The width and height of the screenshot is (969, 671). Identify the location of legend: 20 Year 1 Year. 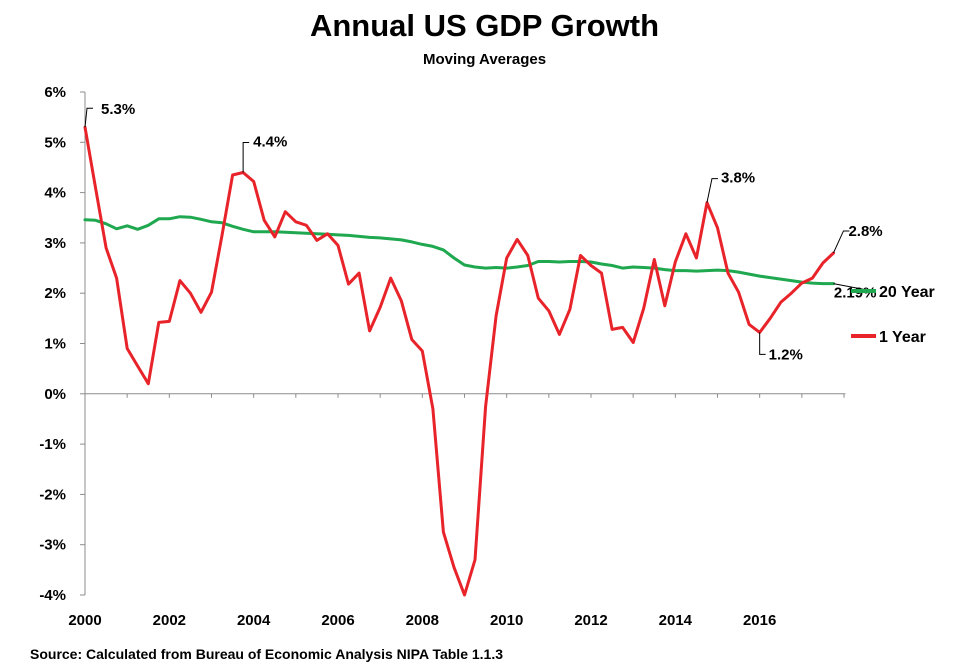
(893, 315).